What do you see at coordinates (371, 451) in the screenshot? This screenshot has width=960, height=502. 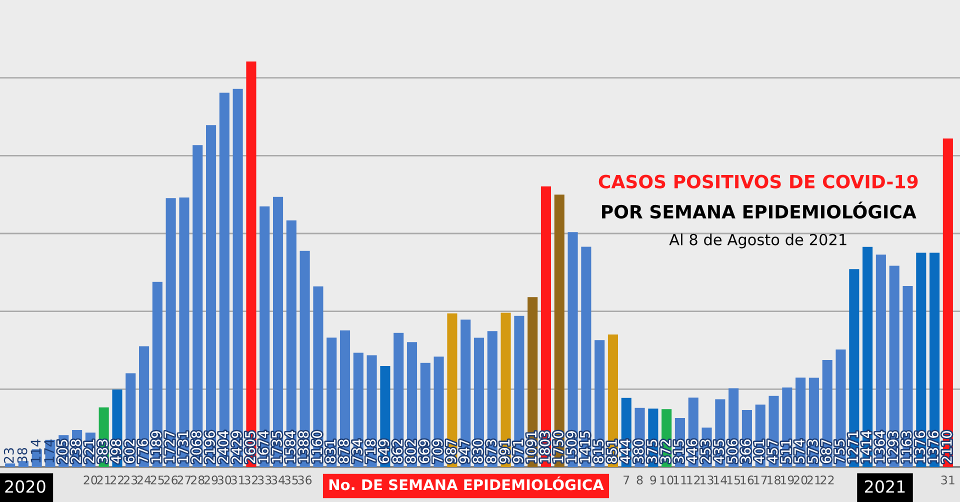 I see `data-label: 718` at bounding box center [371, 451].